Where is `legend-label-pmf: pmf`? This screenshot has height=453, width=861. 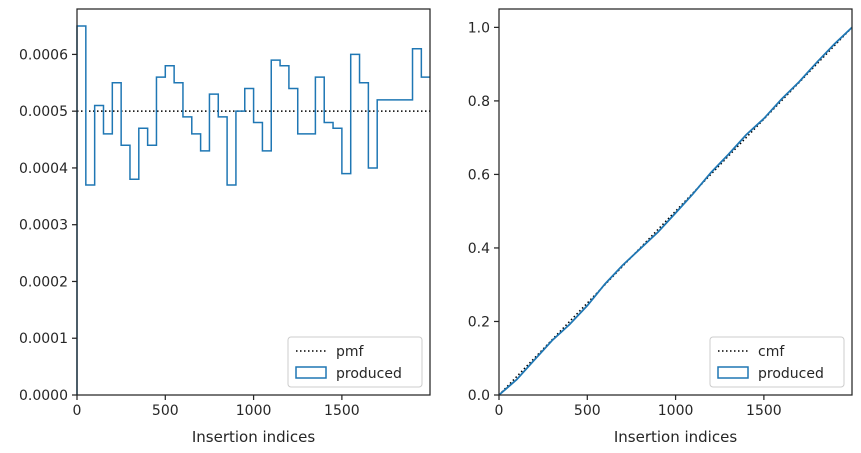
legend-label-pmf: pmf is located at coordinates (350, 352).